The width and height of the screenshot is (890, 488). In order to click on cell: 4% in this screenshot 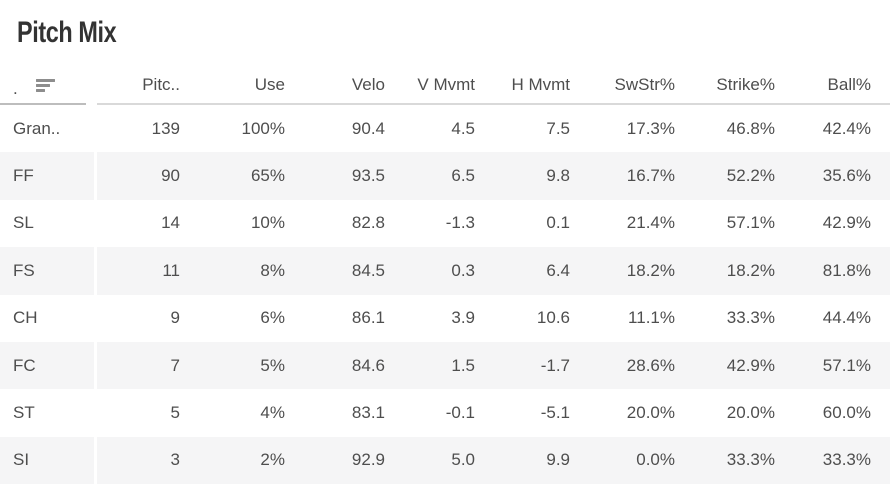, I will do `click(272, 413)`.